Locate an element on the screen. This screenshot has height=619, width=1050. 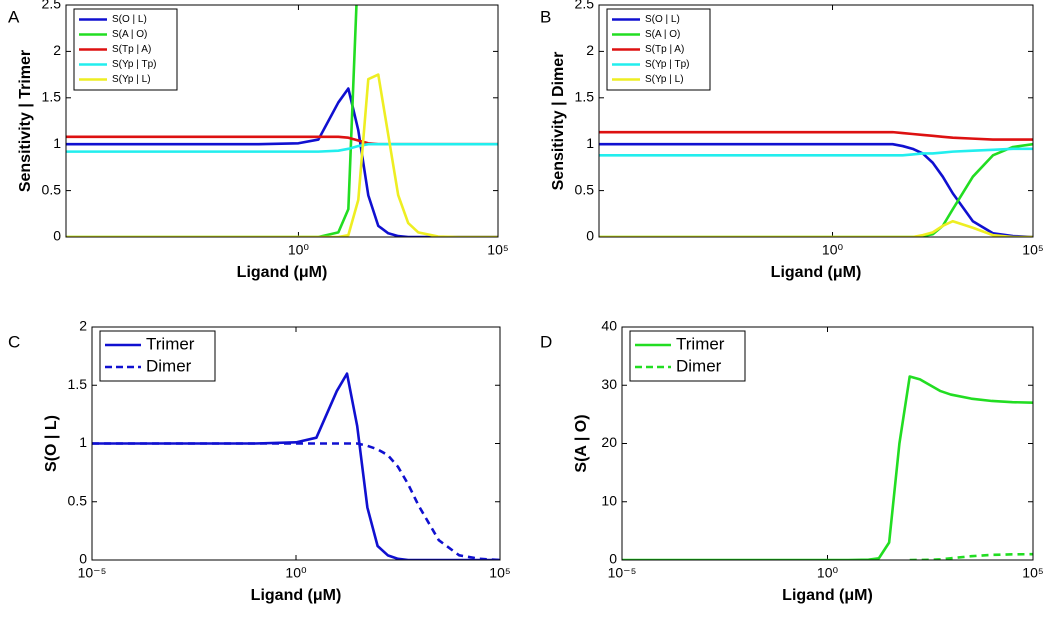
y-tick-label: 10 is located at coordinates (609, 500).